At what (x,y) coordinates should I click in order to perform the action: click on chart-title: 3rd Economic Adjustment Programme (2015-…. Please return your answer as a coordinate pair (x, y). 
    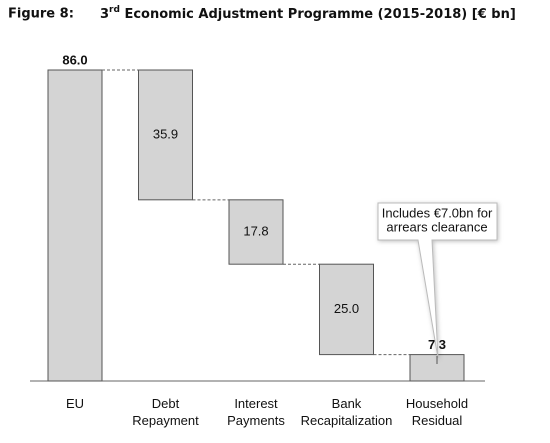
    Looking at the image, I should click on (308, 13).